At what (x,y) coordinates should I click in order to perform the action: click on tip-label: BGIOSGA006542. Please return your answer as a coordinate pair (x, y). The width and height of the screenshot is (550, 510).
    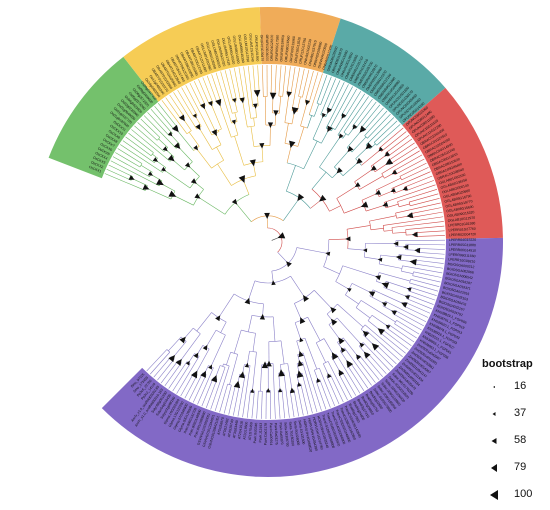
    Looking at the image, I should click on (459, 276).